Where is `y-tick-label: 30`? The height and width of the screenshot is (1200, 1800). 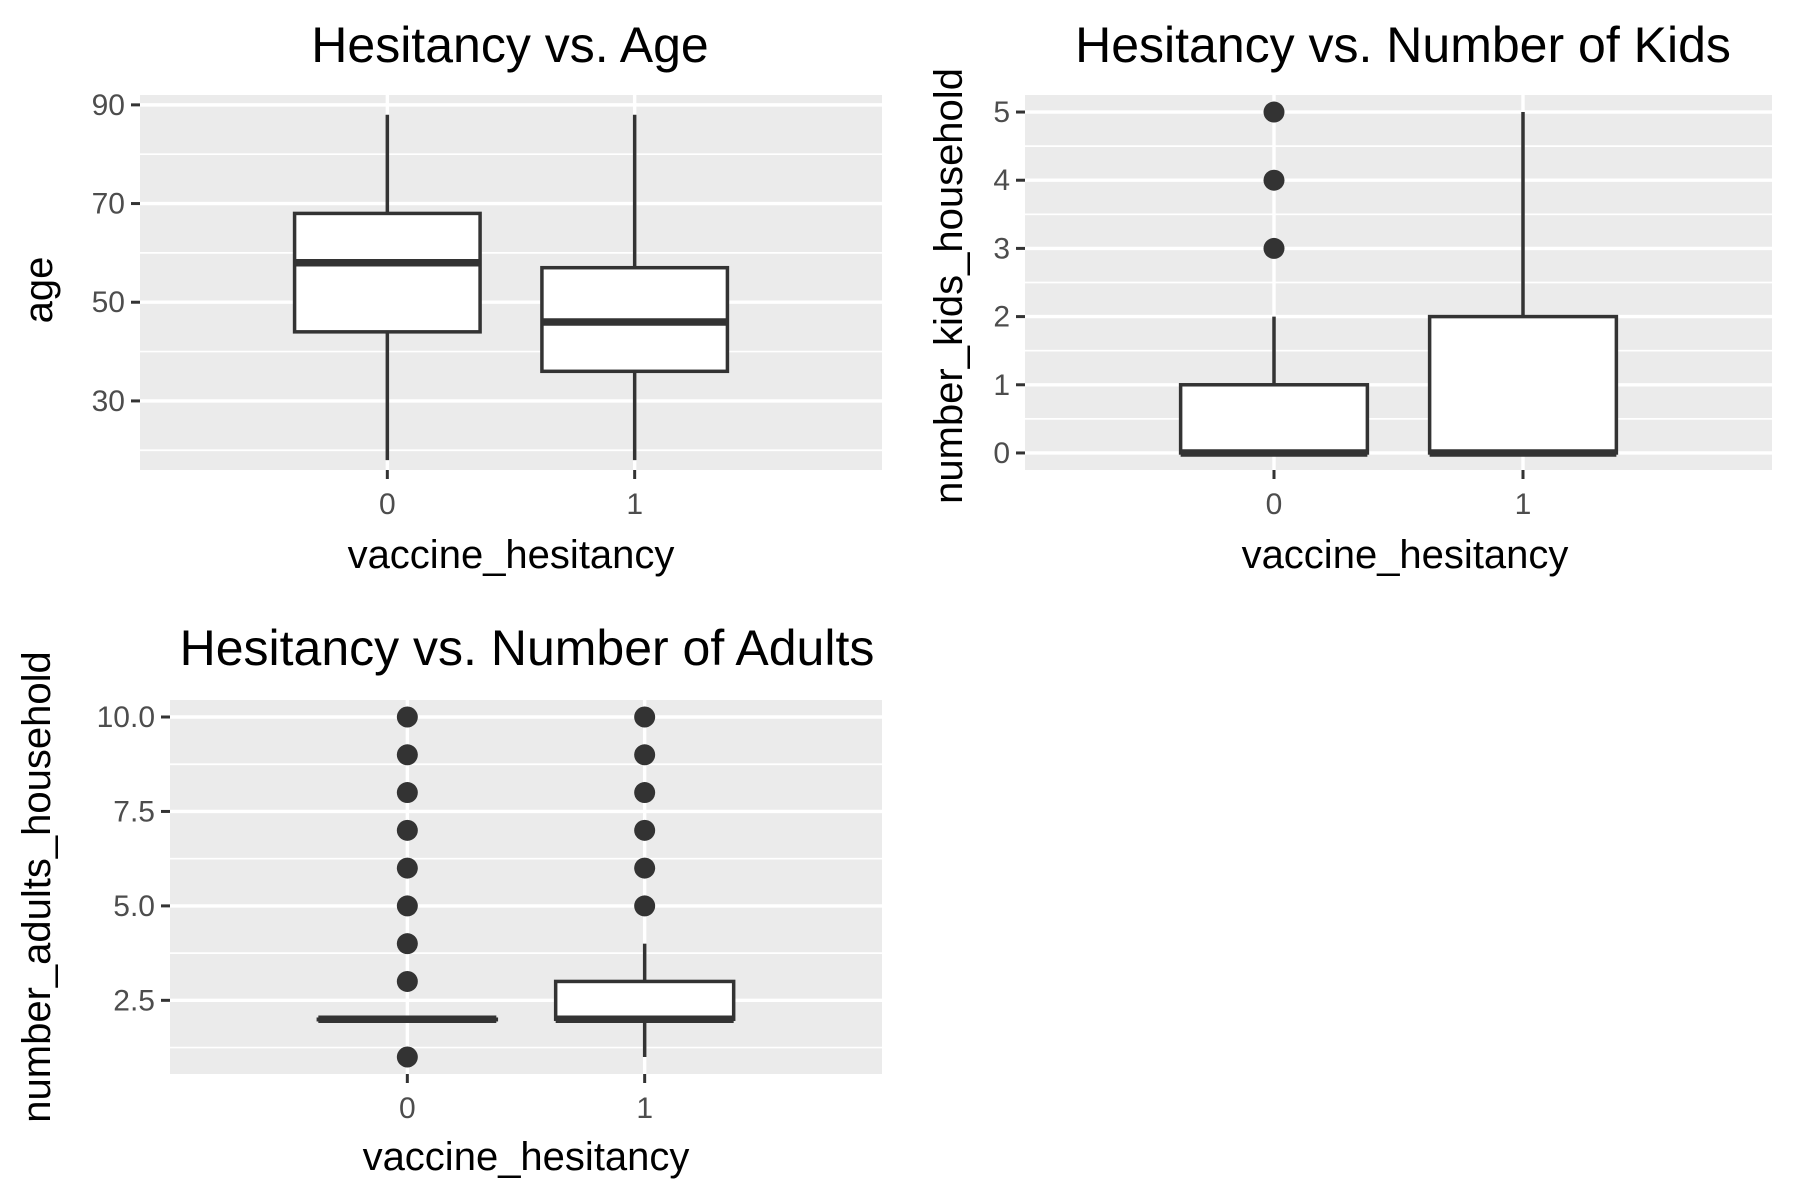 y-tick-label: 30 is located at coordinates (108, 401).